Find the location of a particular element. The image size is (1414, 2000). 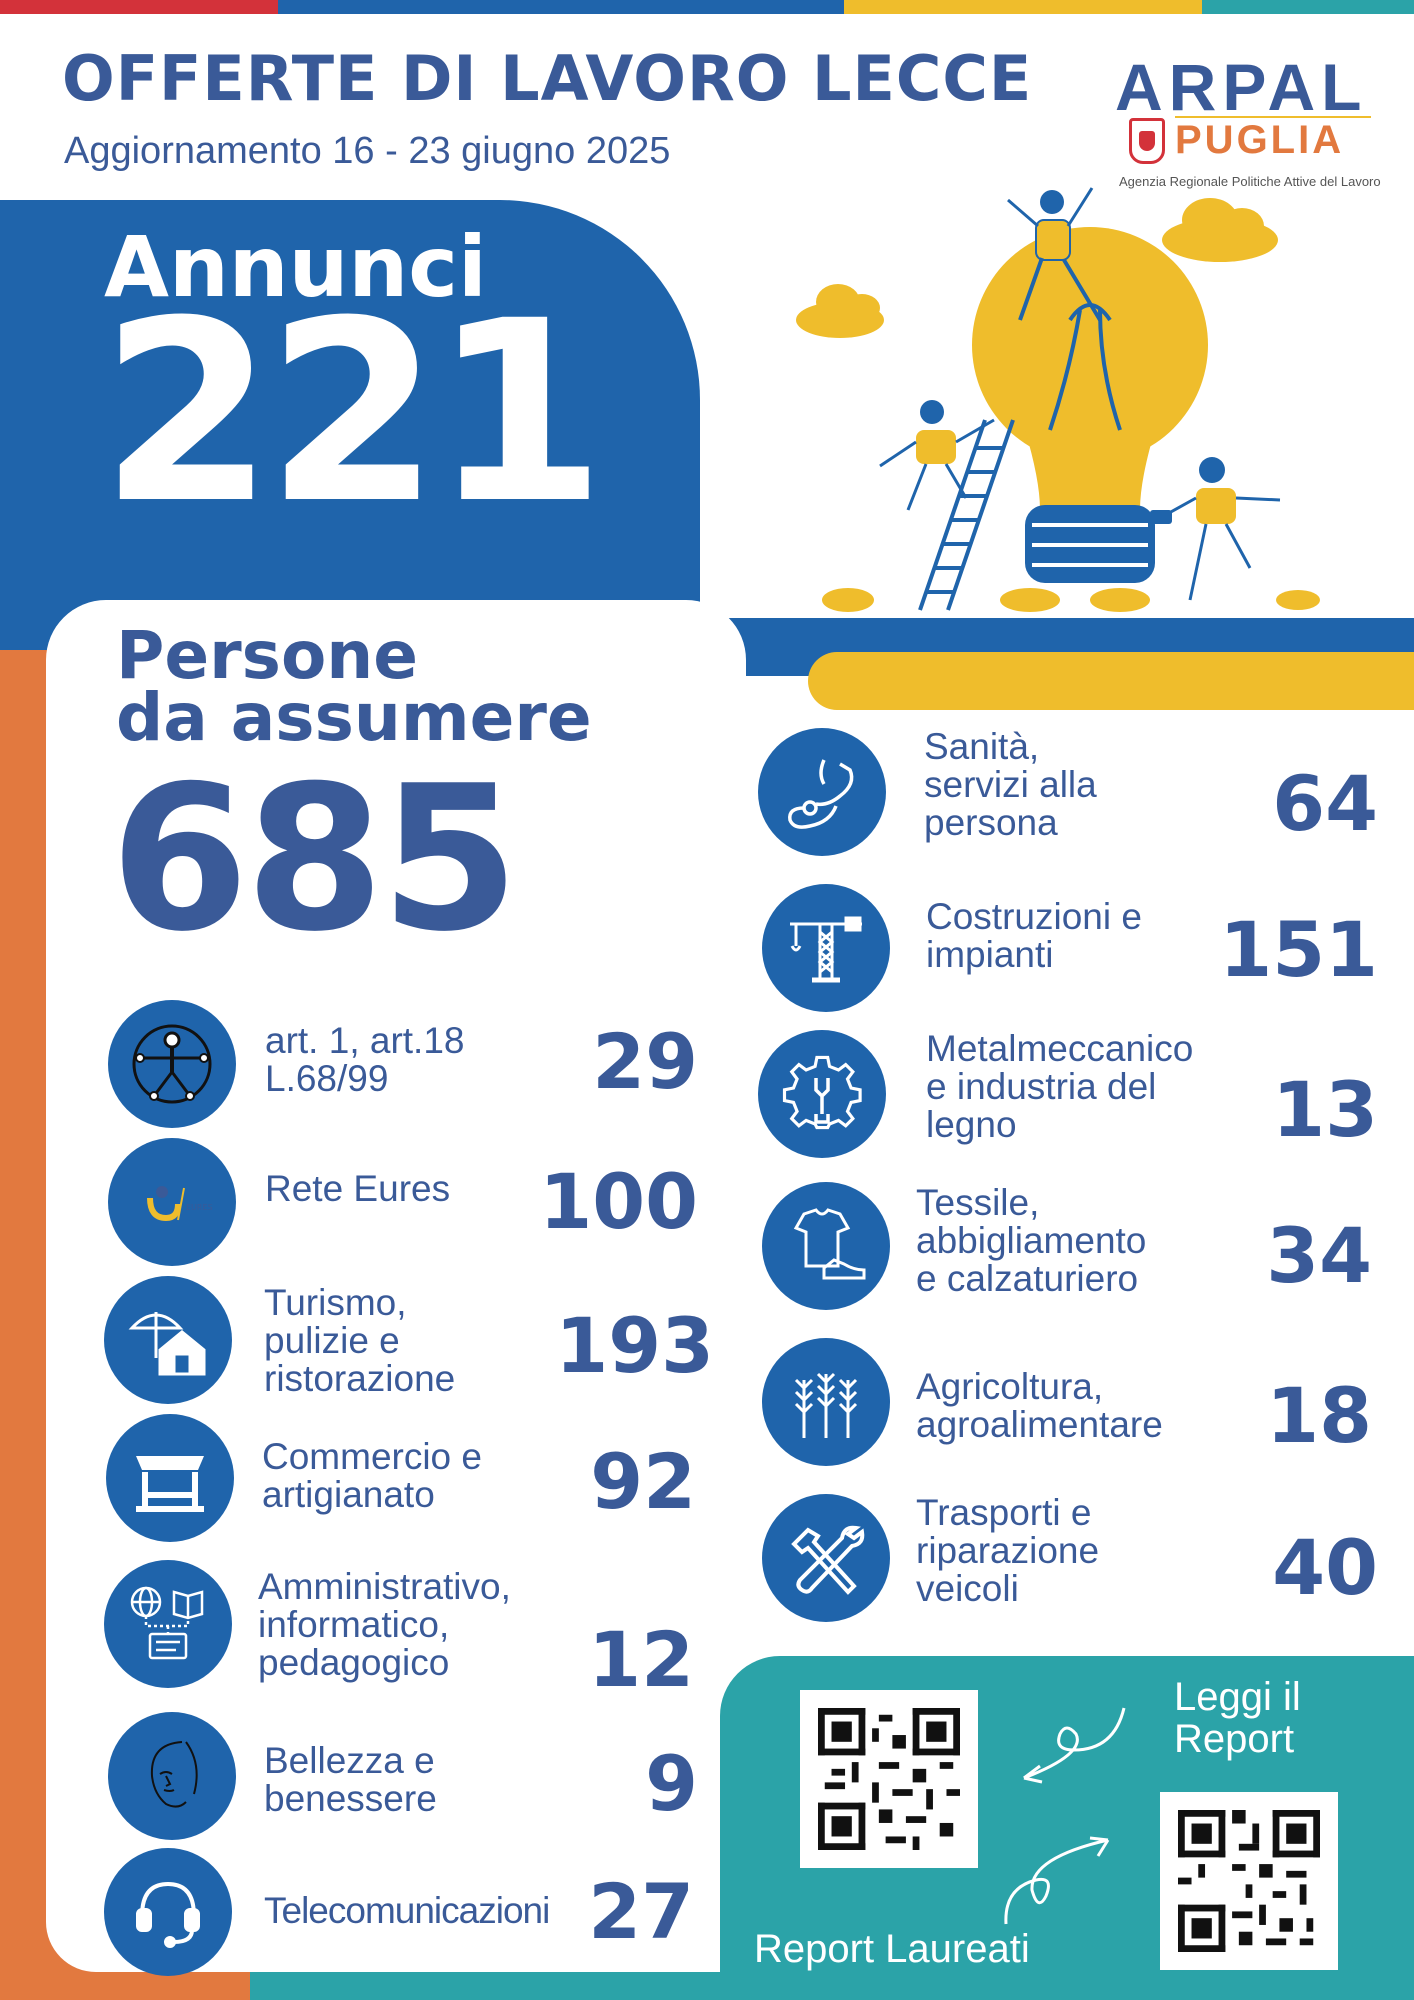

decor-yellow-pill is located at coordinates (1111, 681).